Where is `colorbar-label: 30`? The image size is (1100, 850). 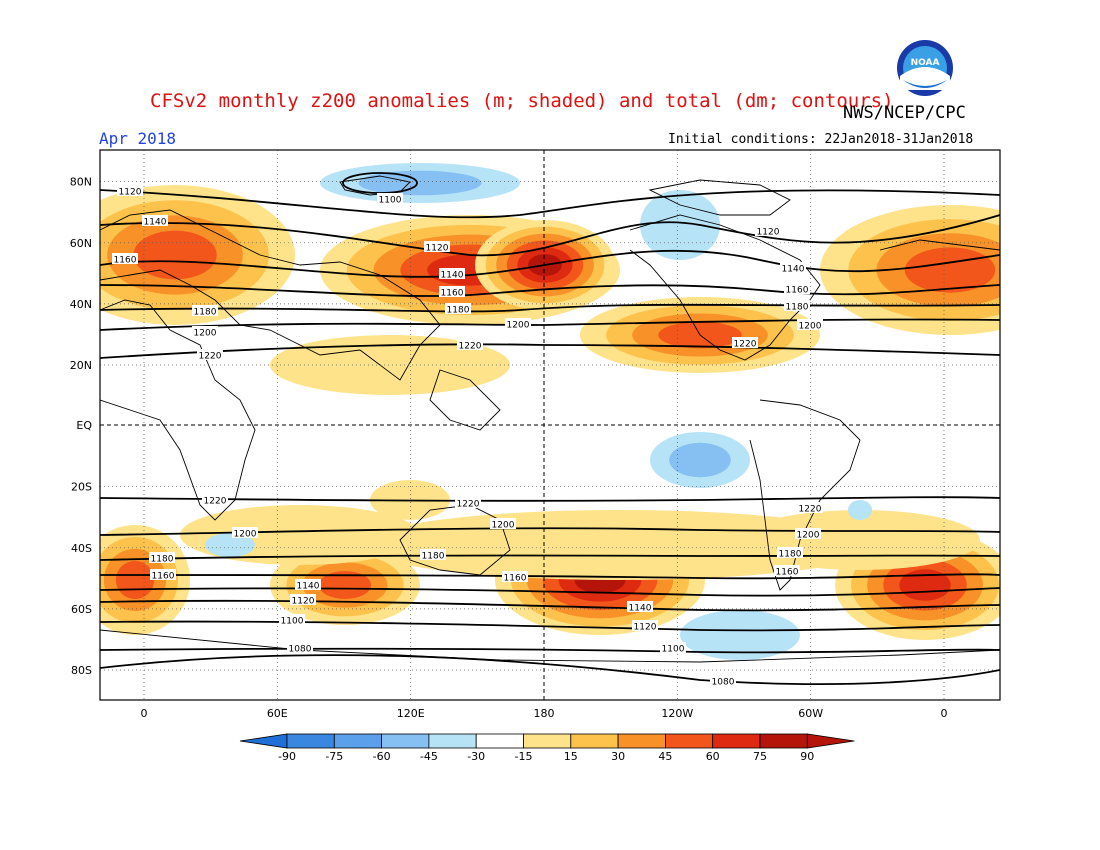 colorbar-label: 30 is located at coordinates (618, 756).